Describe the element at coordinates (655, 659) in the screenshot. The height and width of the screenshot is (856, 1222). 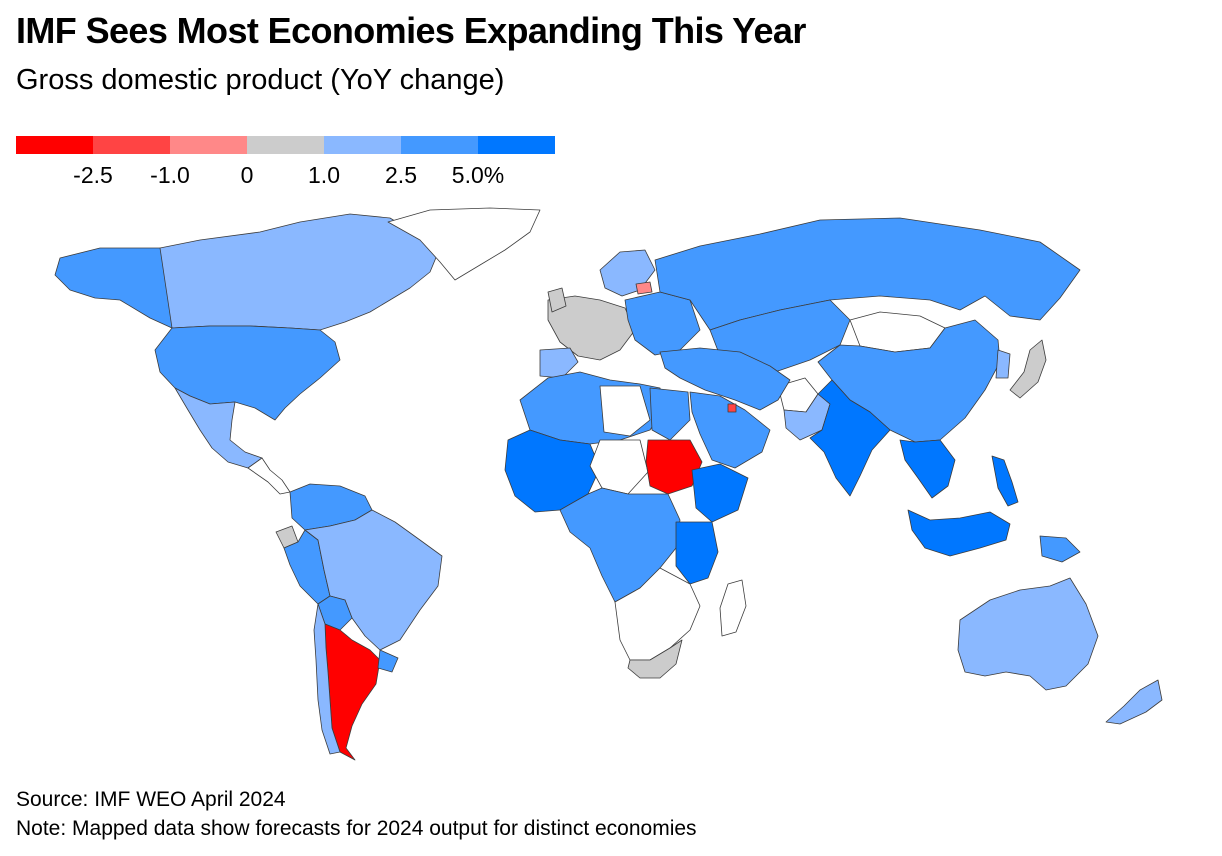
I see `region-south-africa` at that location.